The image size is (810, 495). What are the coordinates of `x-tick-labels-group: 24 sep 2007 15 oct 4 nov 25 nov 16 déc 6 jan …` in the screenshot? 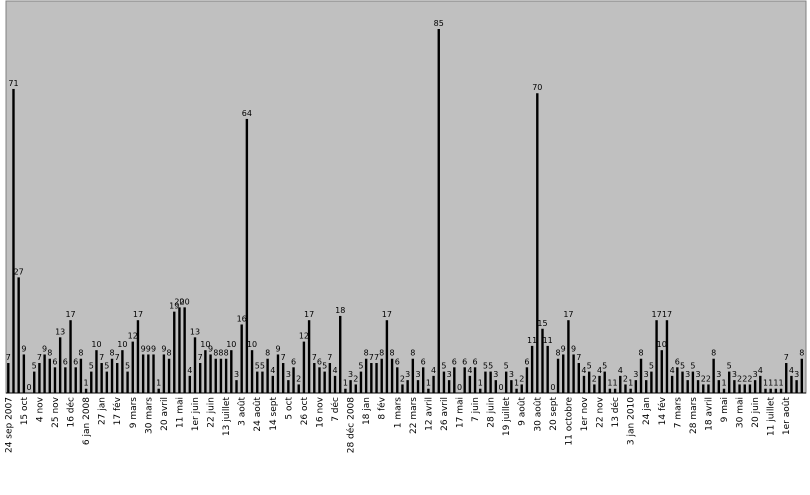 It's located at (398, 424).